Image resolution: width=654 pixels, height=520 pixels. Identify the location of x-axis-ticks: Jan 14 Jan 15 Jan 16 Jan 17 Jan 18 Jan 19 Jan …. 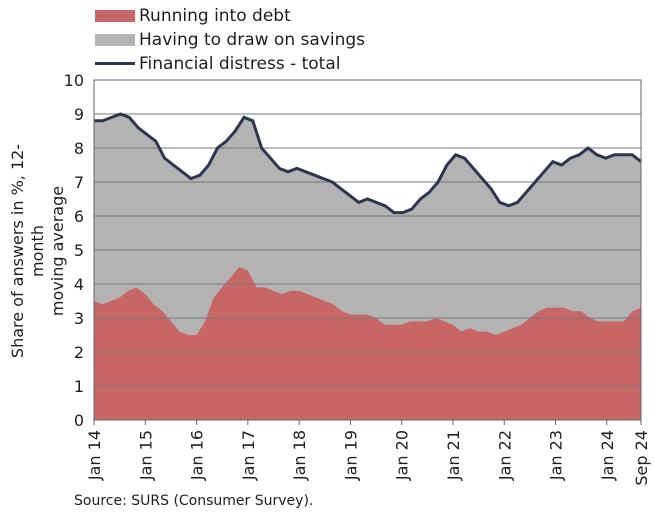
(368, 453).